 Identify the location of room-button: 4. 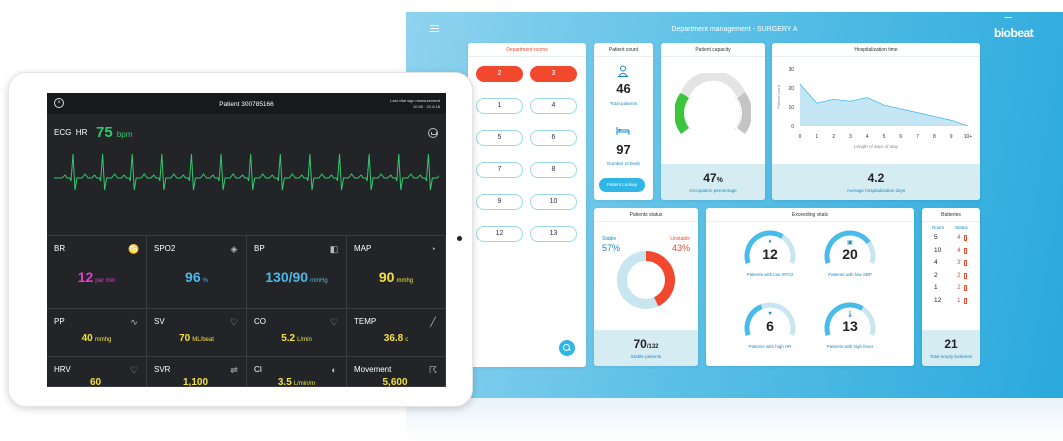
(553, 106).